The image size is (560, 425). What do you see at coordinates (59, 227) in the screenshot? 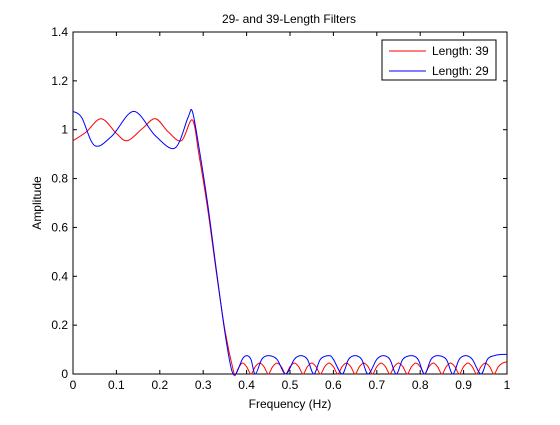
I see `y-tick-label: 0.6` at bounding box center [59, 227].